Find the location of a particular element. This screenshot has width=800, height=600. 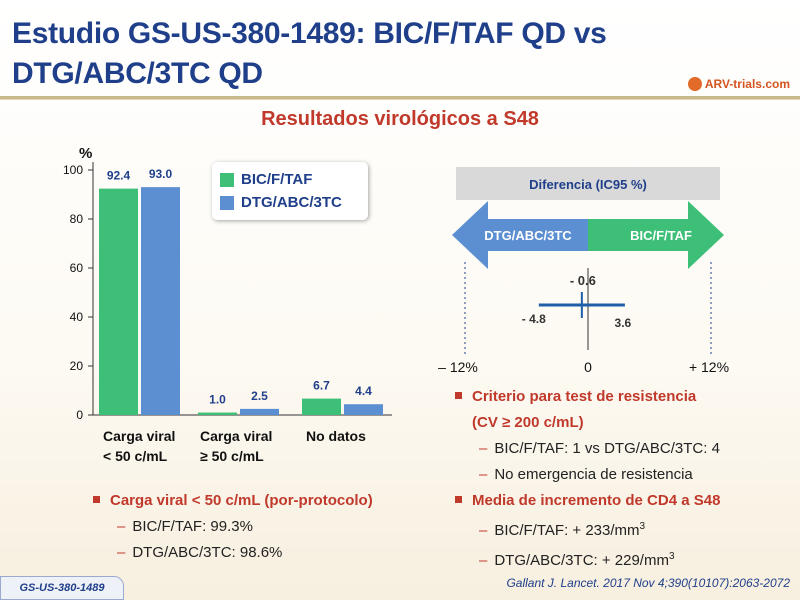

right-bullet-2: Media de incremento de CD4 a S48 is located at coordinates (587, 501).